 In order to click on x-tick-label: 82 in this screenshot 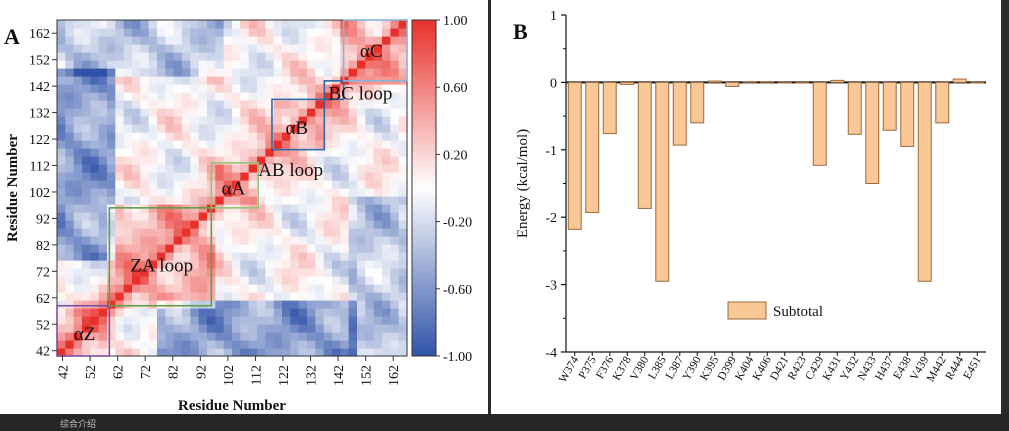, I will do `click(174, 372)`.